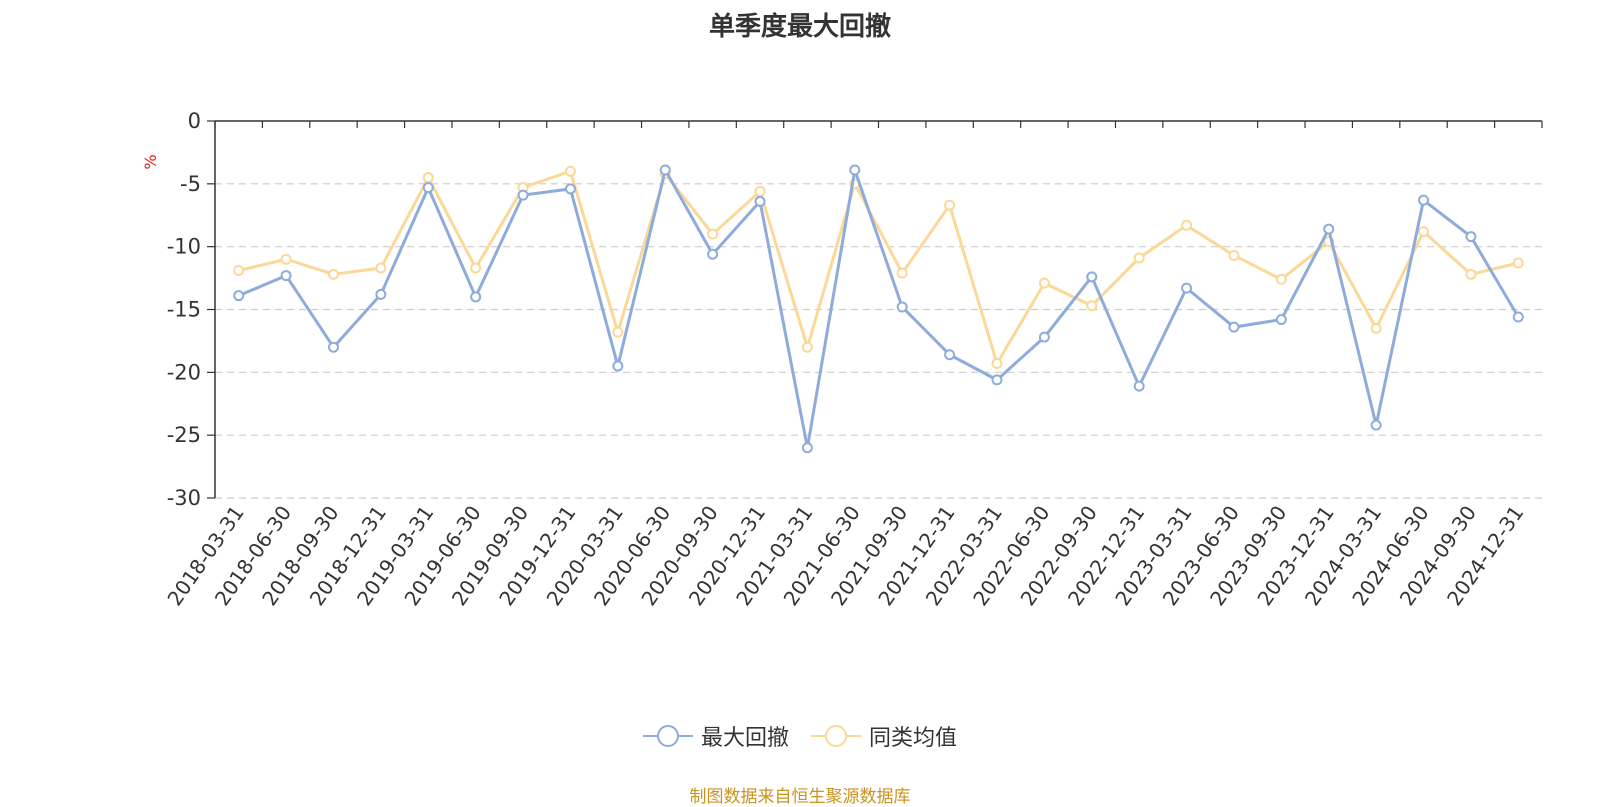 The width and height of the screenshot is (1600, 807). What do you see at coordinates (913, 738) in the screenshot?
I see `legend-label: 同类均值` at bounding box center [913, 738].